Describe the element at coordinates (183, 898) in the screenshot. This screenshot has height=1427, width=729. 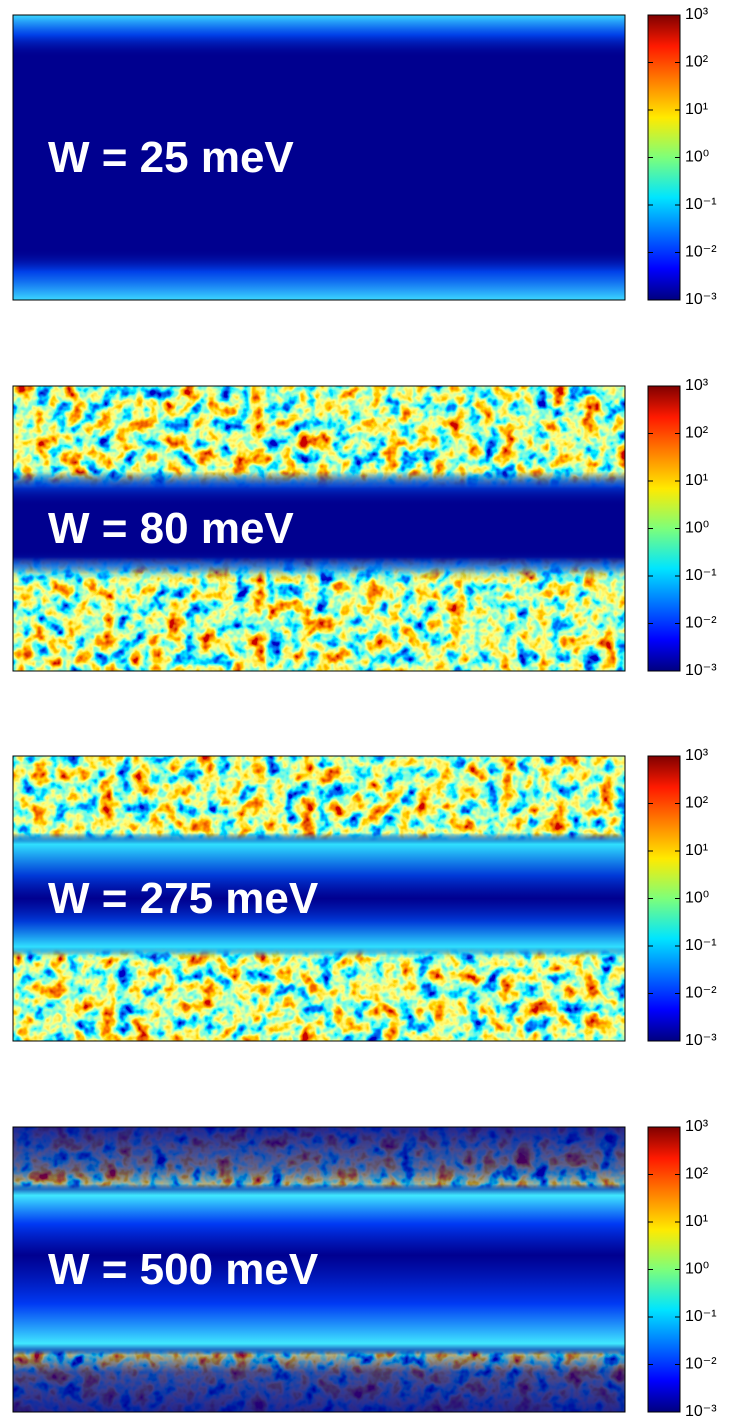
I see `annotation: W = 275 meV` at that location.